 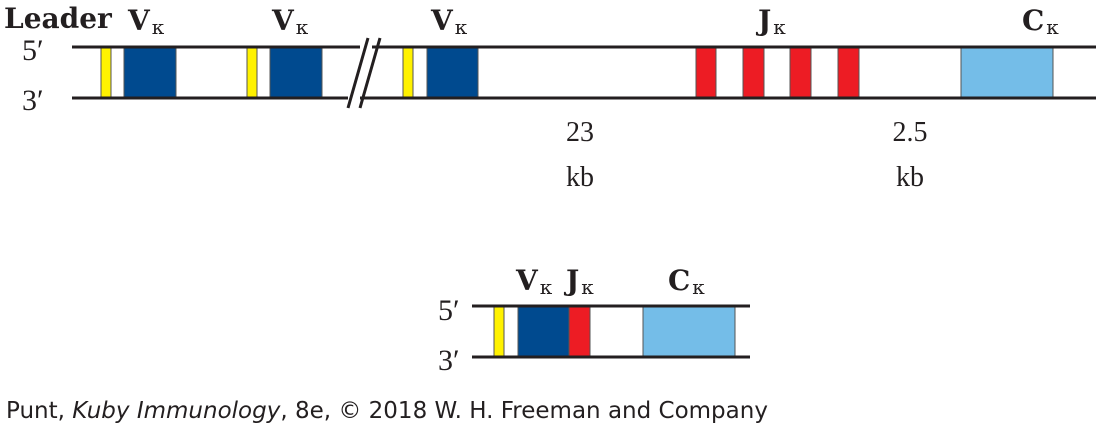 What do you see at coordinates (364, 73) in the screenshot?
I see `break-mark` at bounding box center [364, 73].